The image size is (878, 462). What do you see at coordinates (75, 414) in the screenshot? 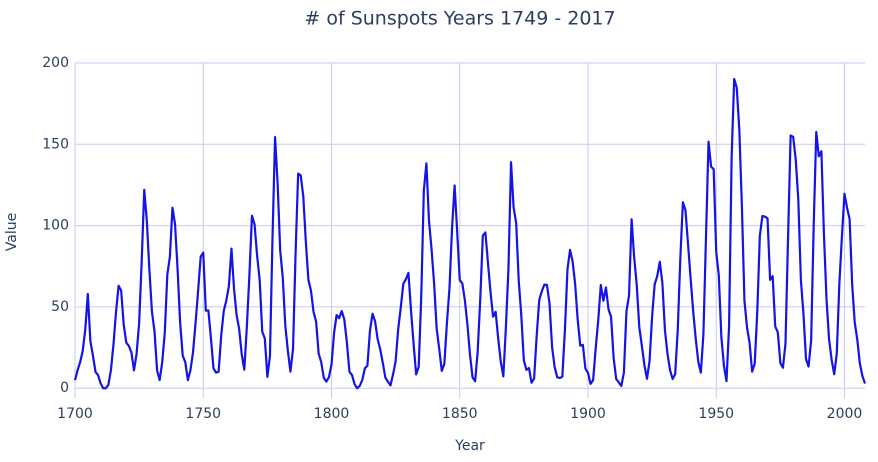
I see `x-tick-label: 1700` at bounding box center [75, 414].